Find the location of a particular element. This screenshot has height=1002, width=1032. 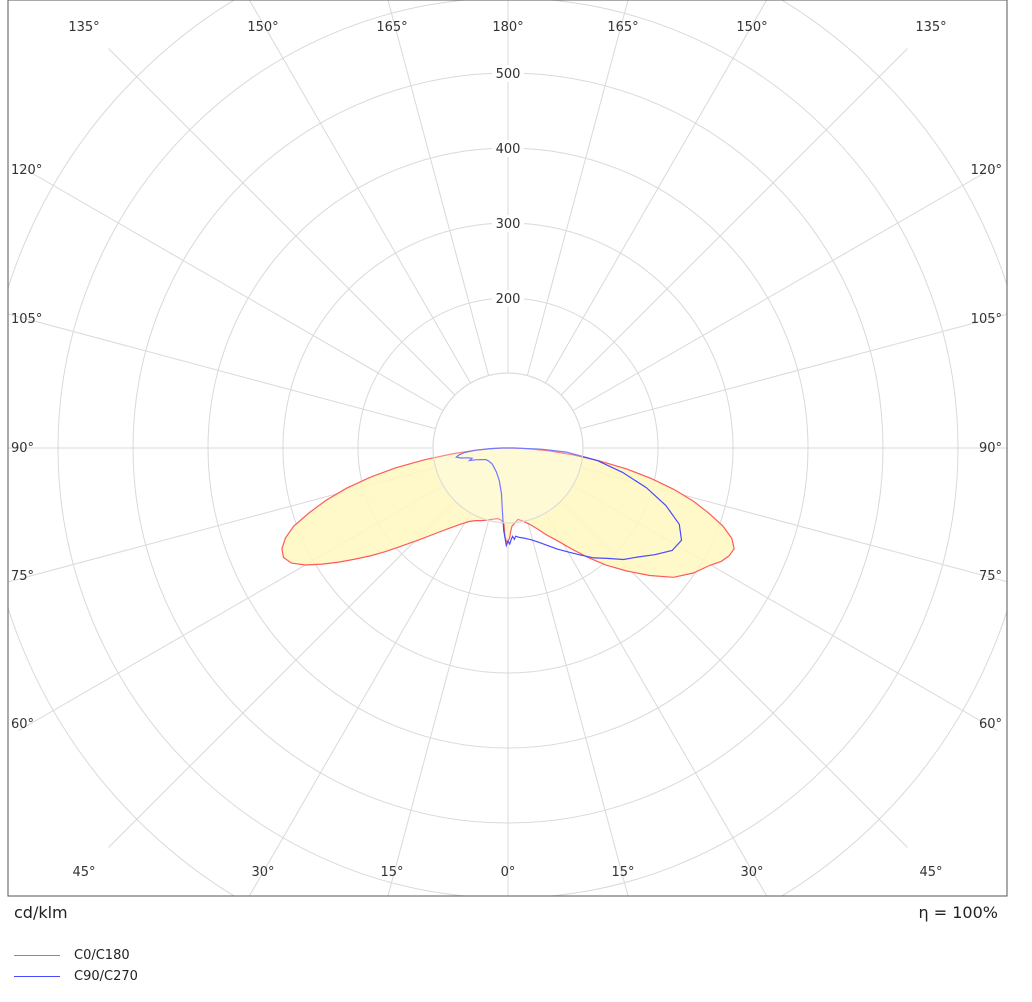

unit-label: cd/klm is located at coordinates (41, 912).